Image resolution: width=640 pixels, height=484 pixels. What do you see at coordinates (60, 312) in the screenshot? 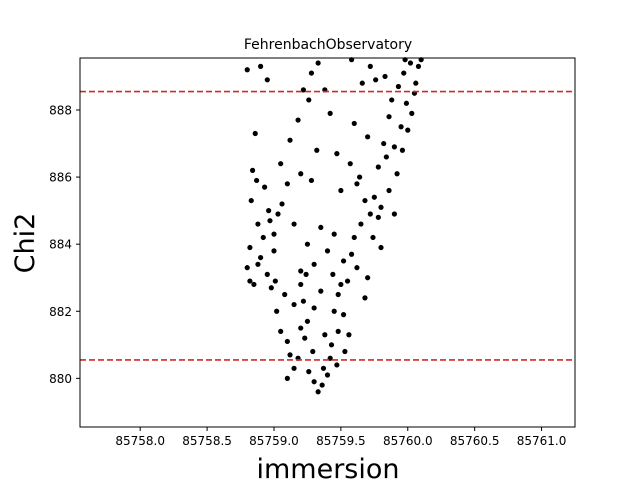
I see `y-tick-label: 882` at bounding box center [60, 312].